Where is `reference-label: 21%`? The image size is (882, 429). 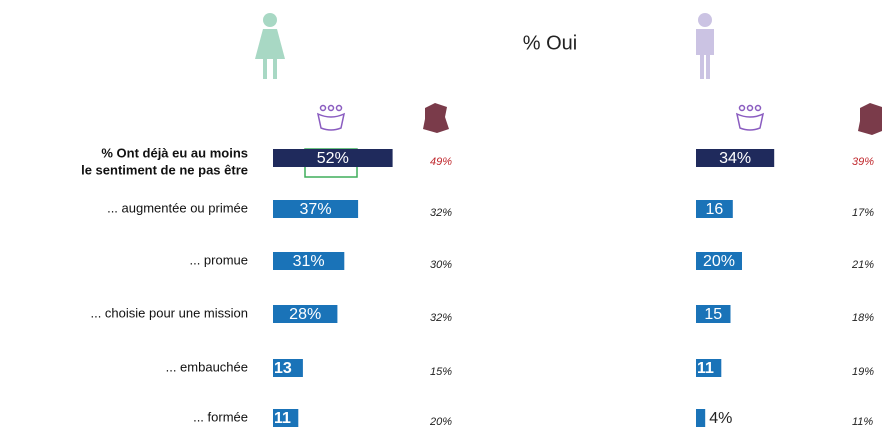
reference-label: 21% is located at coordinates (862, 265).